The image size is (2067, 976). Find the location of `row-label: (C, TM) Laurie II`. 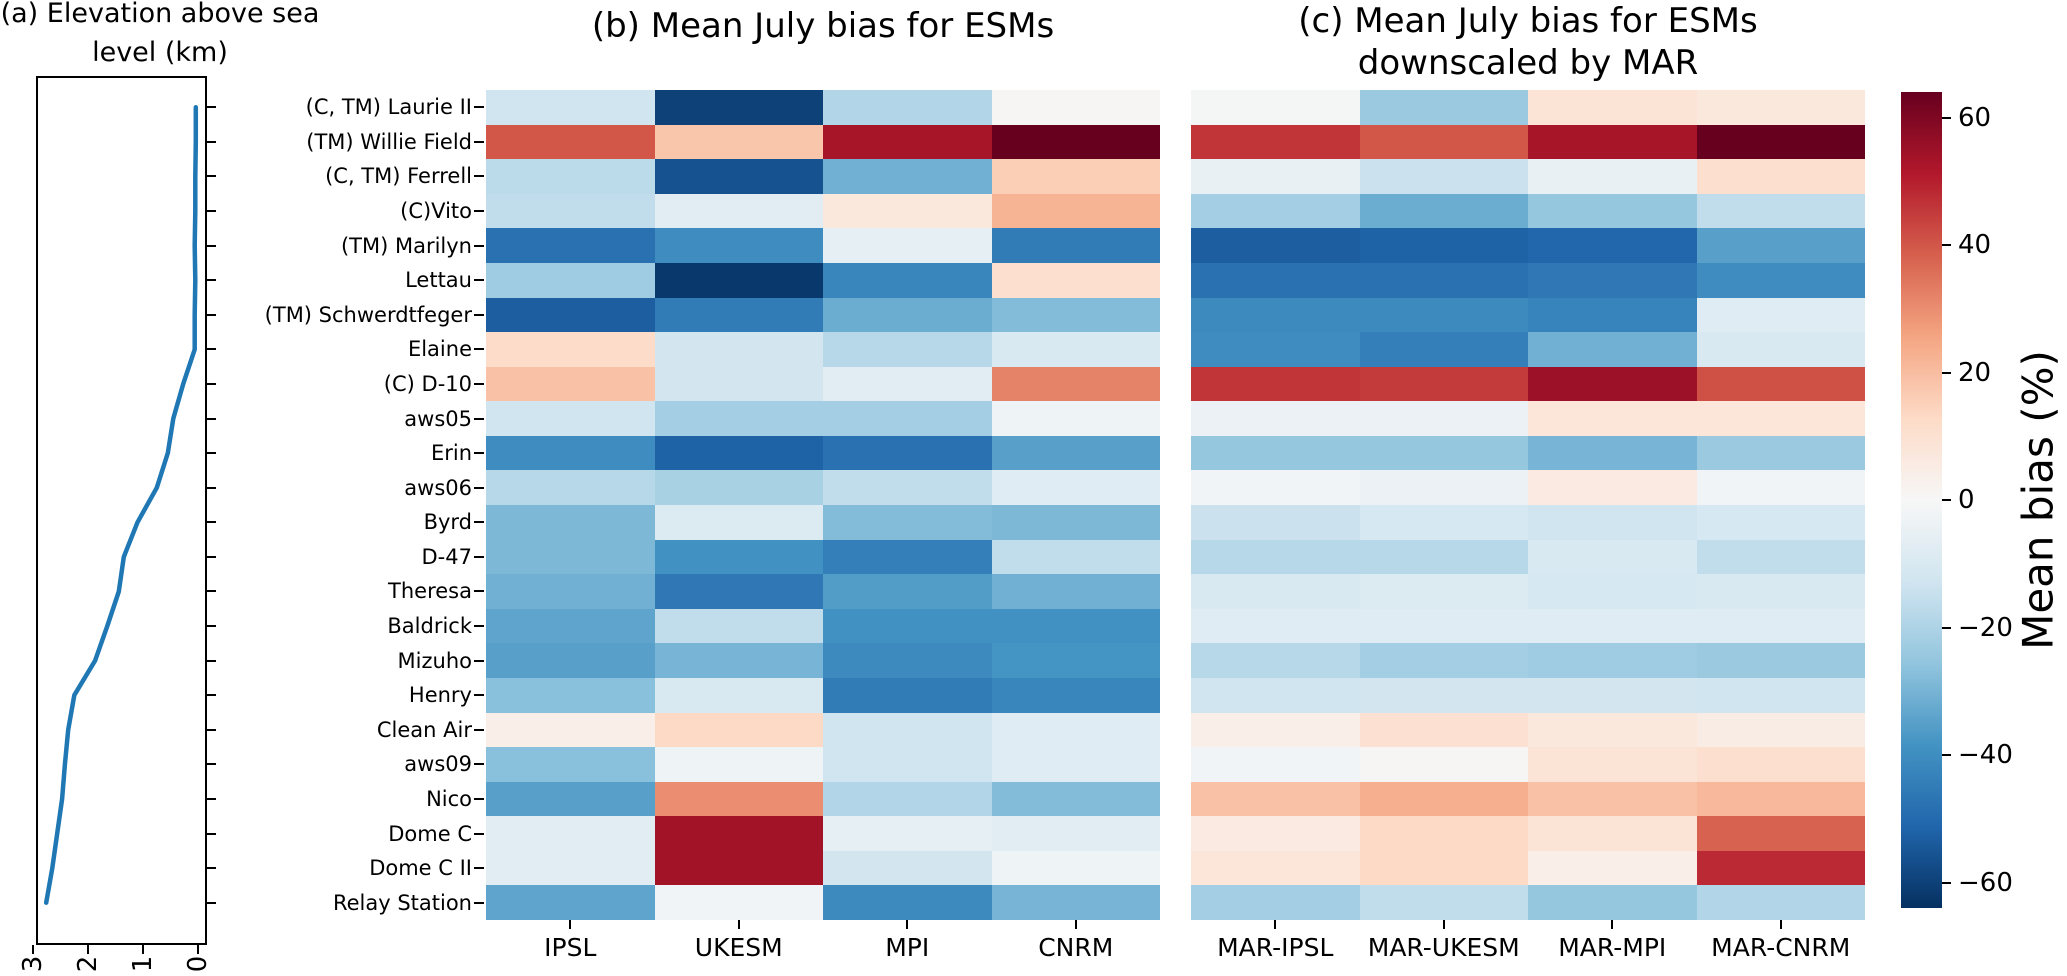

row-label: (C, TM) Laurie II is located at coordinates (388, 107).